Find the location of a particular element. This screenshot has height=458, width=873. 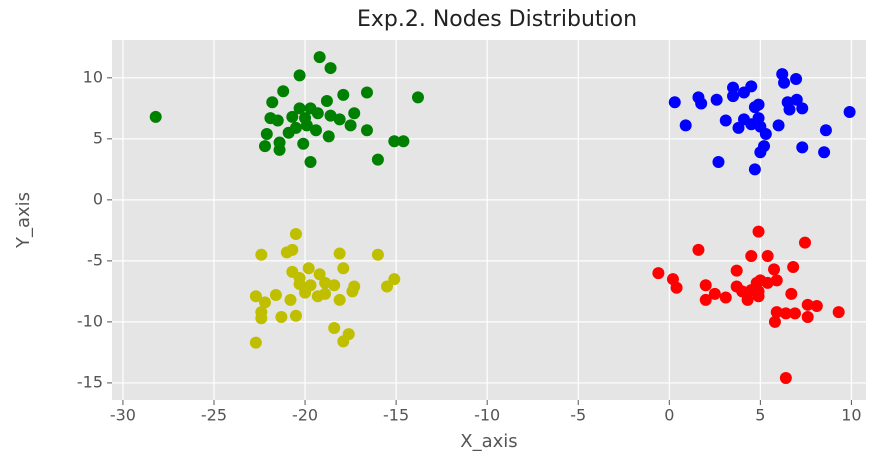

x-tick-label: 10 is located at coordinates (851, 415).